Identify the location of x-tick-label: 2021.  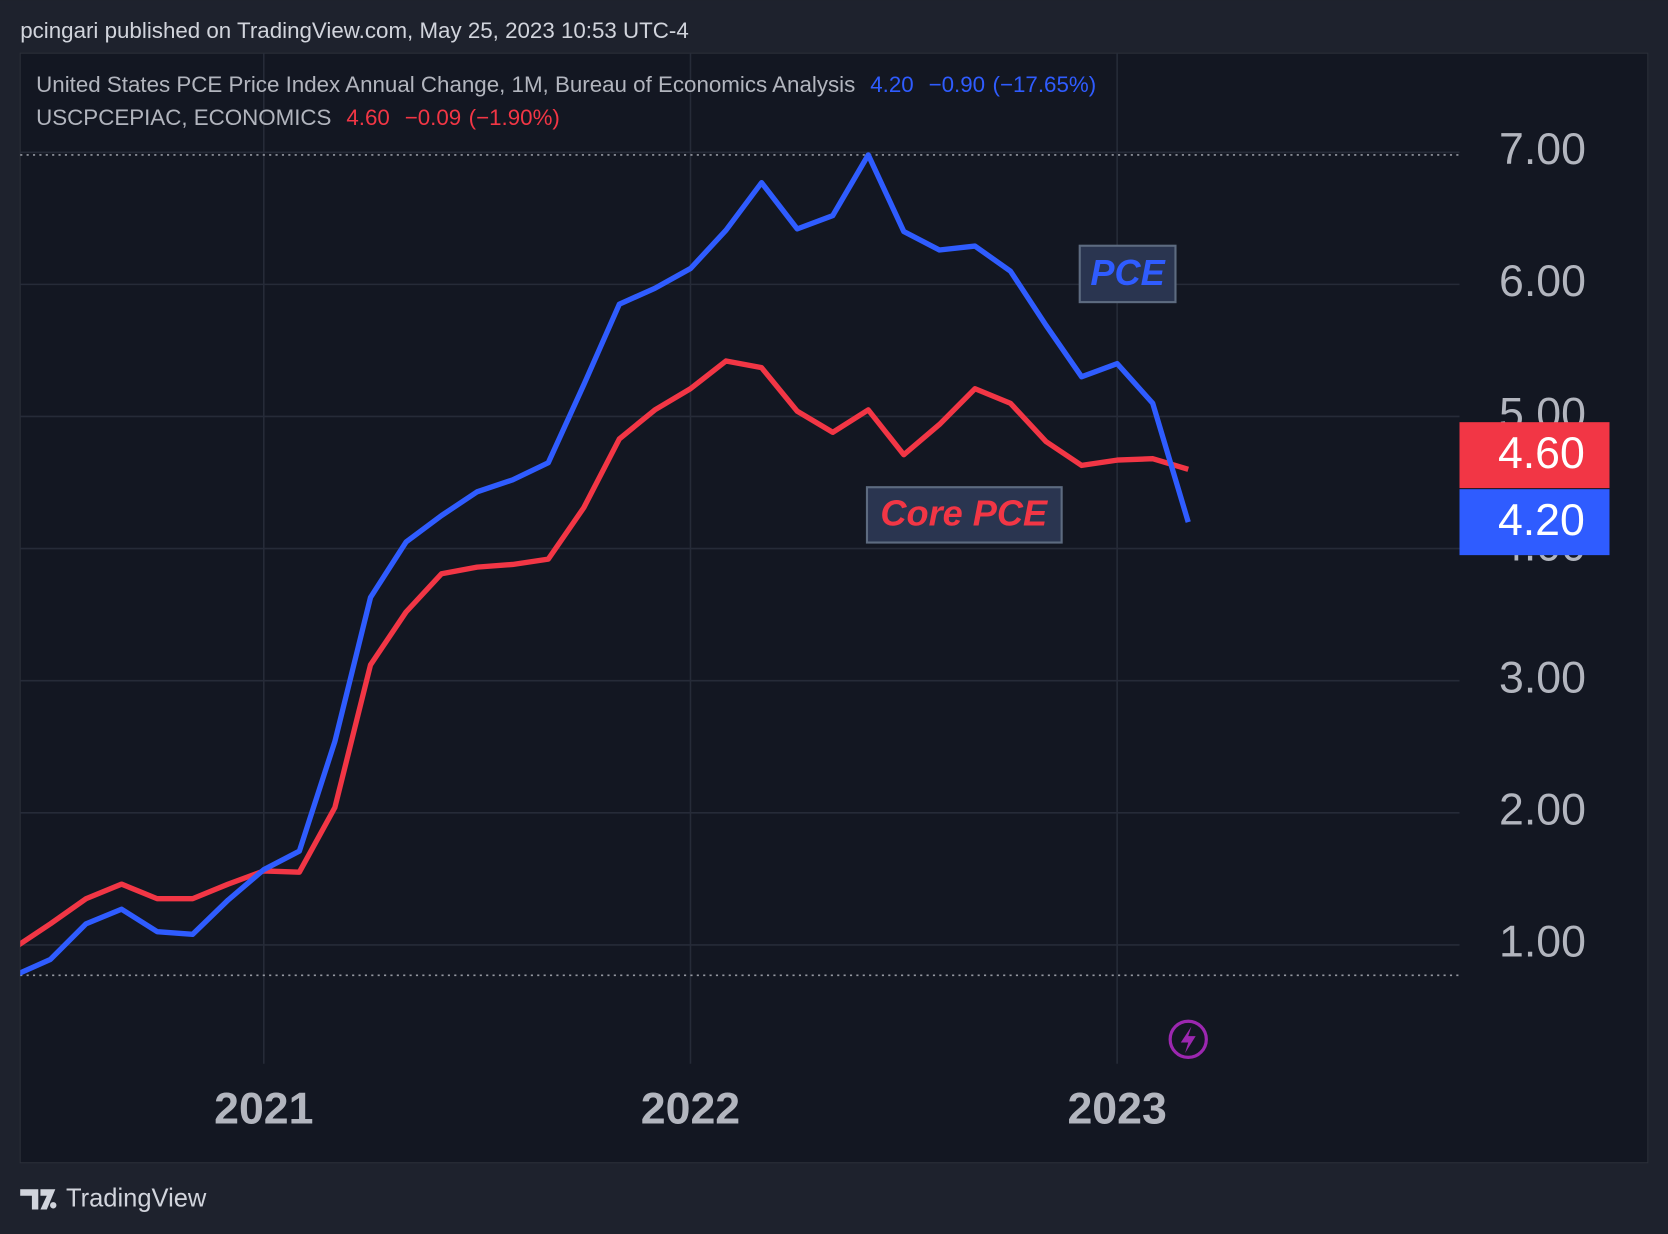
(263, 1108).